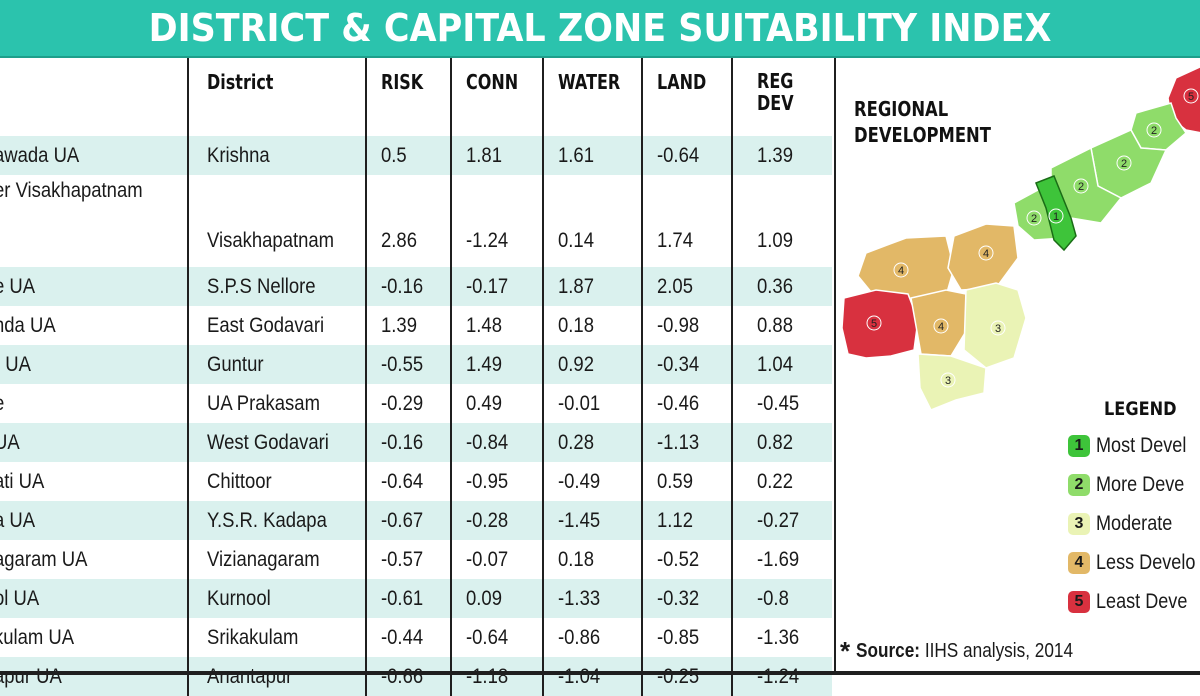 This screenshot has width=1200, height=696. Describe the element at coordinates (686, 676) in the screenshot. I see `cell-land: -0.25` at that location.